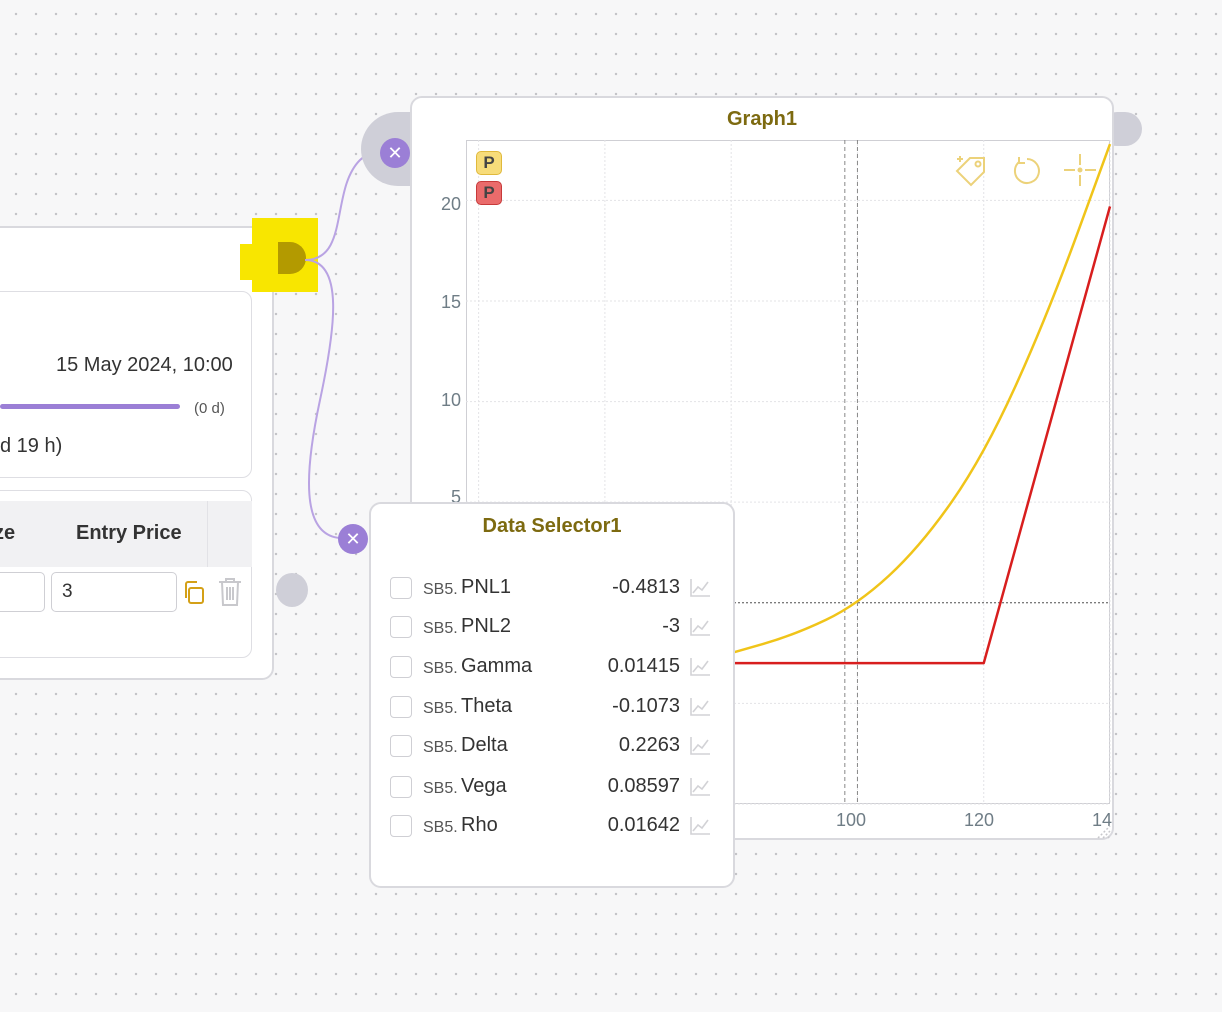 The width and height of the screenshot is (1222, 1012). I want to click on y-tick-label: 15, so click(450, 302).